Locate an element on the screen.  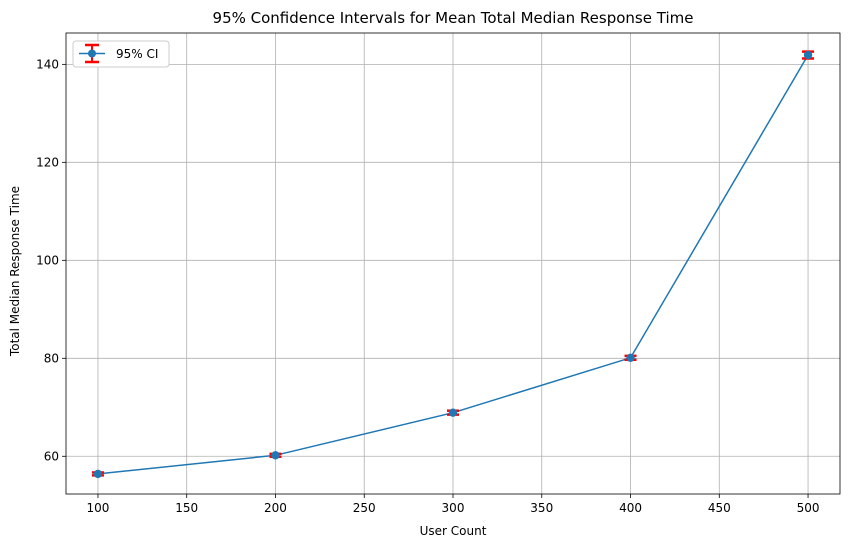
x-tick-label: 200 is located at coordinates (275, 508).